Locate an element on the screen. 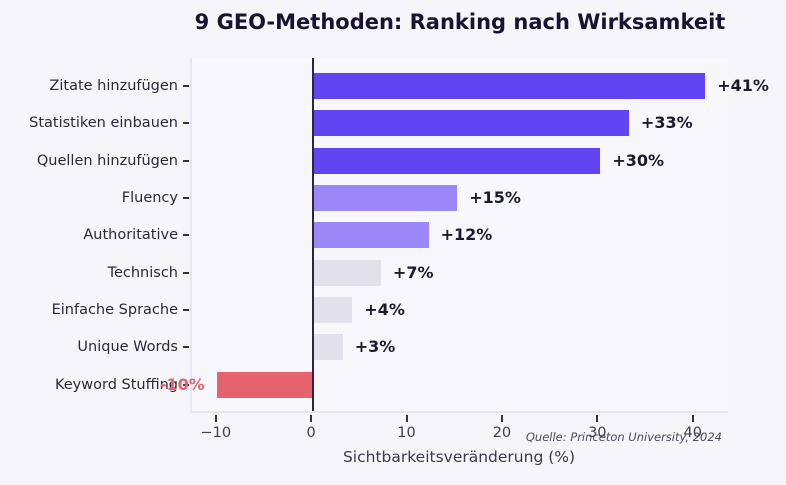 The width and height of the screenshot is (786, 485). category-label: Statistiken einbauen is located at coordinates (103, 123).